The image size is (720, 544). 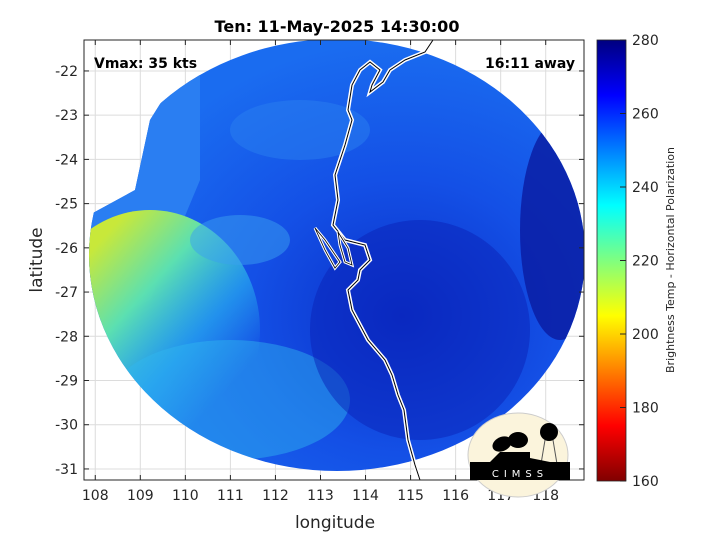 What do you see at coordinates (645, 335) in the screenshot?
I see `colorbar-tick-label: 200` at bounding box center [645, 335].